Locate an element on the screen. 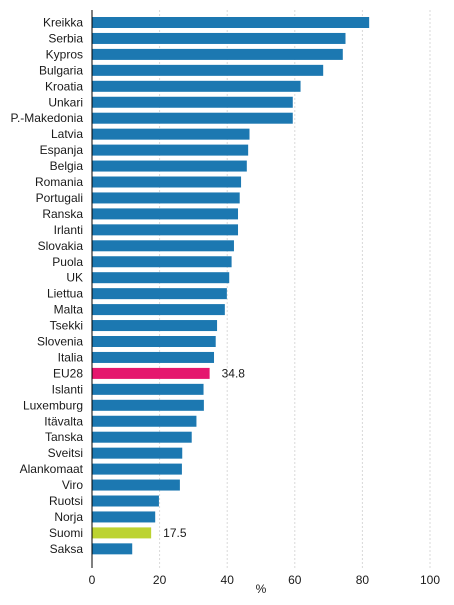  category-label: Malta is located at coordinates (69, 310).